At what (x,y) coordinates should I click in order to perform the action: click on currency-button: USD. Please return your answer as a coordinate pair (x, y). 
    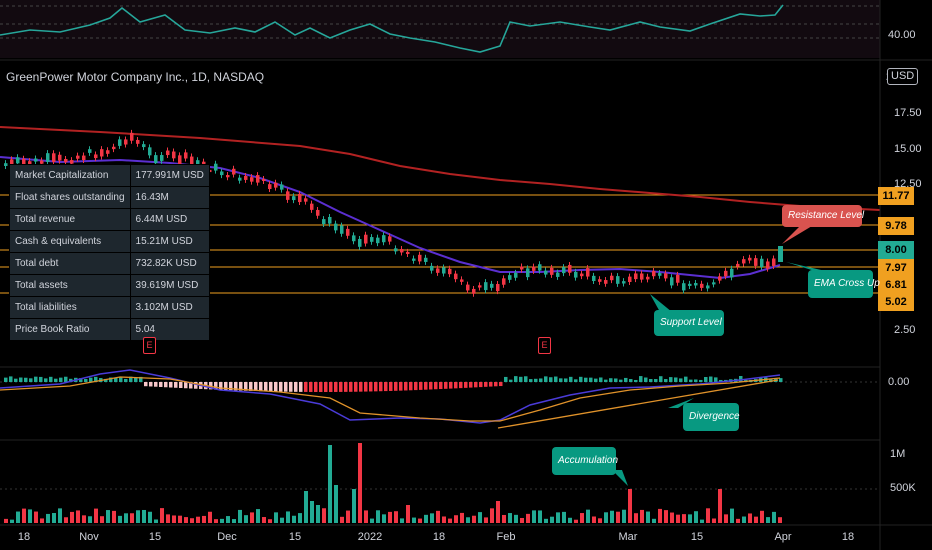
    Looking at the image, I should click on (903, 76).